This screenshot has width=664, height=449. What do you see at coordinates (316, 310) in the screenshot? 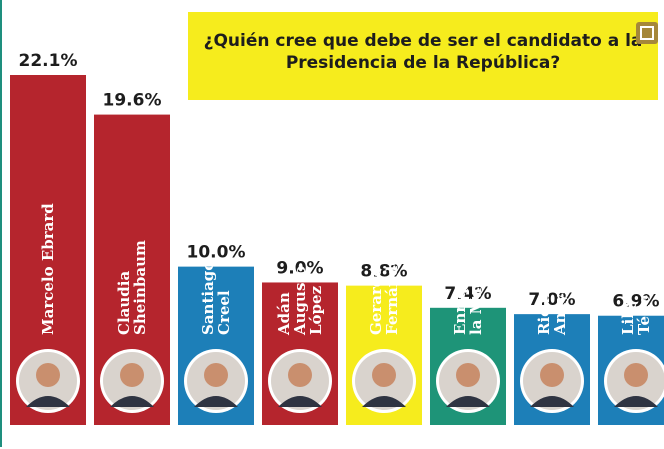
I see `candidate-name-line: López` at bounding box center [316, 310].